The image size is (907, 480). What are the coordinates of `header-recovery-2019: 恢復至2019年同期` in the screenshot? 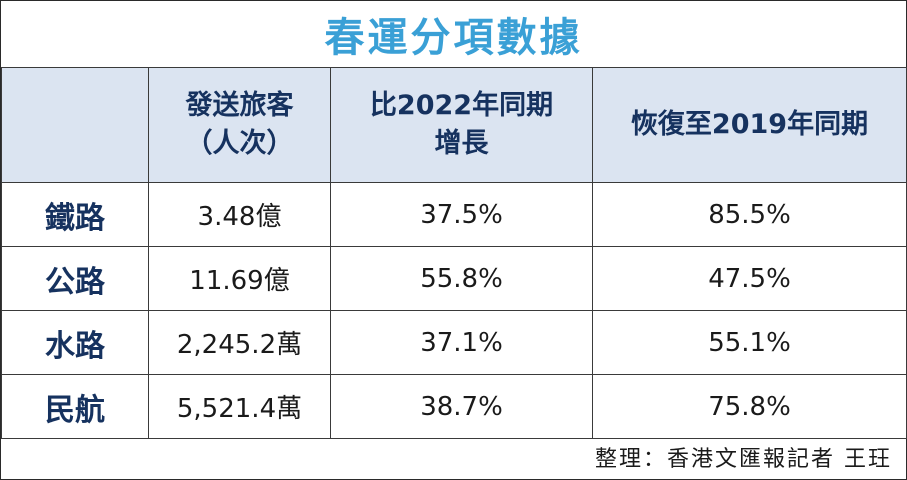 It's located at (749, 125).